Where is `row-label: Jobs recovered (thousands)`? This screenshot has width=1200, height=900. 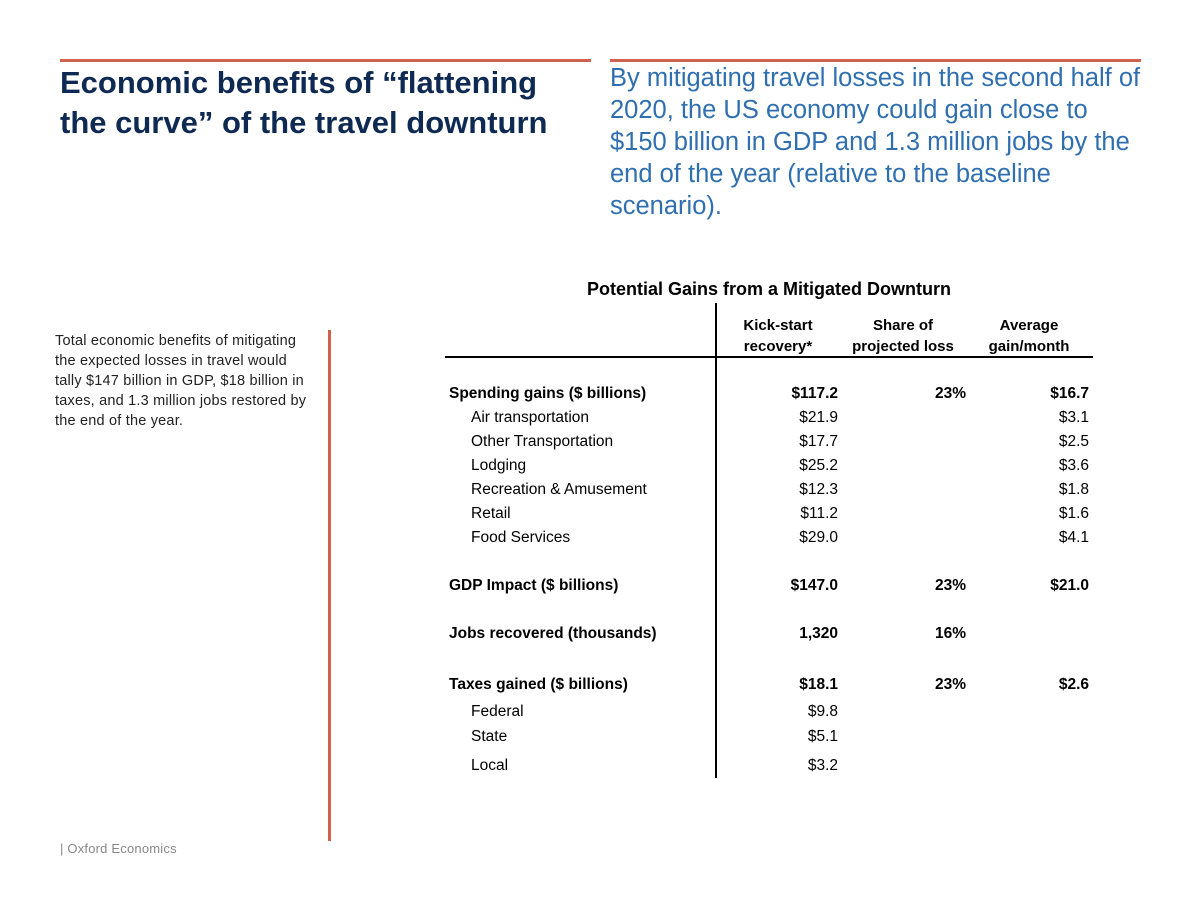 row-label: Jobs recovered (thousands) is located at coordinates (553, 633).